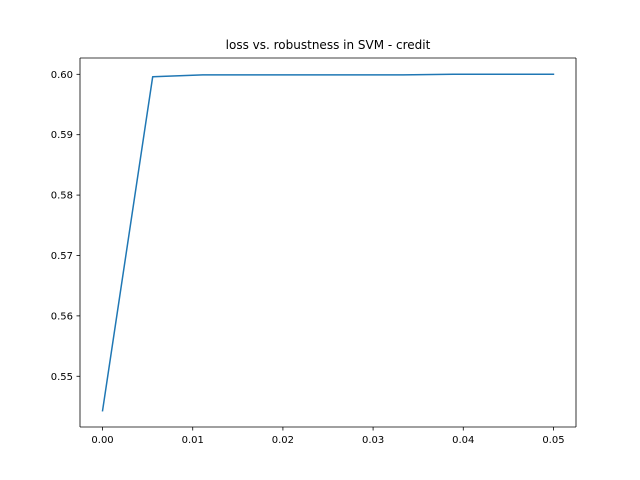 This screenshot has height=480, width=640. I want to click on x-tick-label: 0.02, so click(283, 440).